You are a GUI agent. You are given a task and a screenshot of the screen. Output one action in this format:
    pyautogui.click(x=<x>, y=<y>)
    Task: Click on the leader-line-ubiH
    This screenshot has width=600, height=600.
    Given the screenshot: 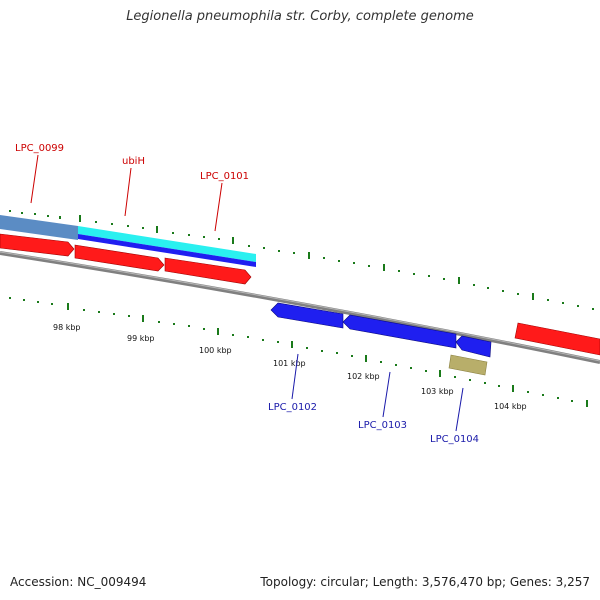 What is the action you would take?
    pyautogui.click(x=128, y=192)
    